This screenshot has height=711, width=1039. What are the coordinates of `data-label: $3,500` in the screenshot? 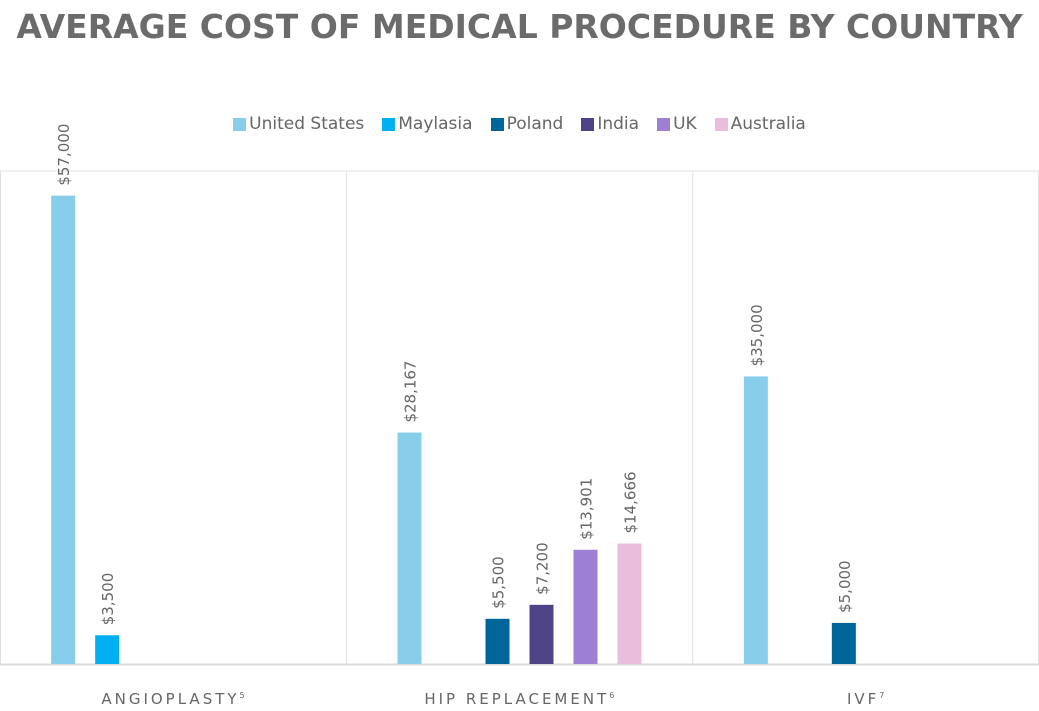 It's located at (108, 599).